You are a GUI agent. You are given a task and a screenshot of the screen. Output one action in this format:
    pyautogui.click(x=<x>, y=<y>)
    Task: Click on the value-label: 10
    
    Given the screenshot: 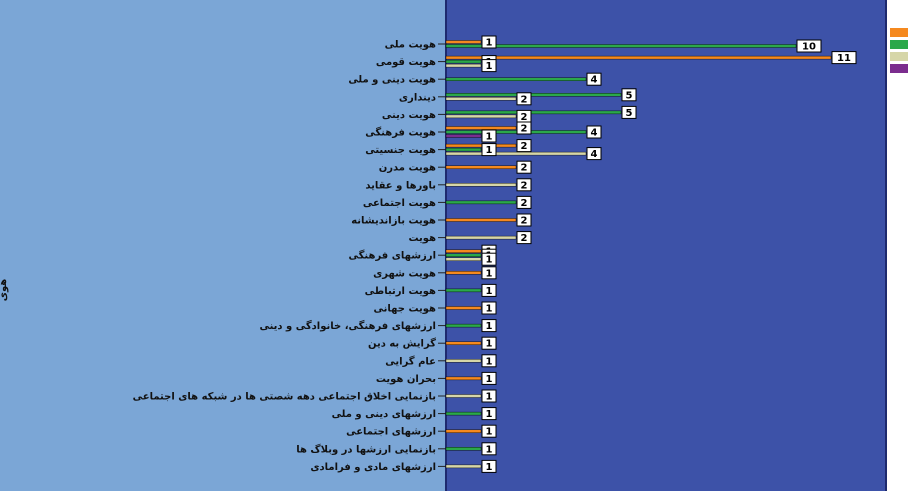 What is the action you would take?
    pyautogui.click(x=809, y=47)
    